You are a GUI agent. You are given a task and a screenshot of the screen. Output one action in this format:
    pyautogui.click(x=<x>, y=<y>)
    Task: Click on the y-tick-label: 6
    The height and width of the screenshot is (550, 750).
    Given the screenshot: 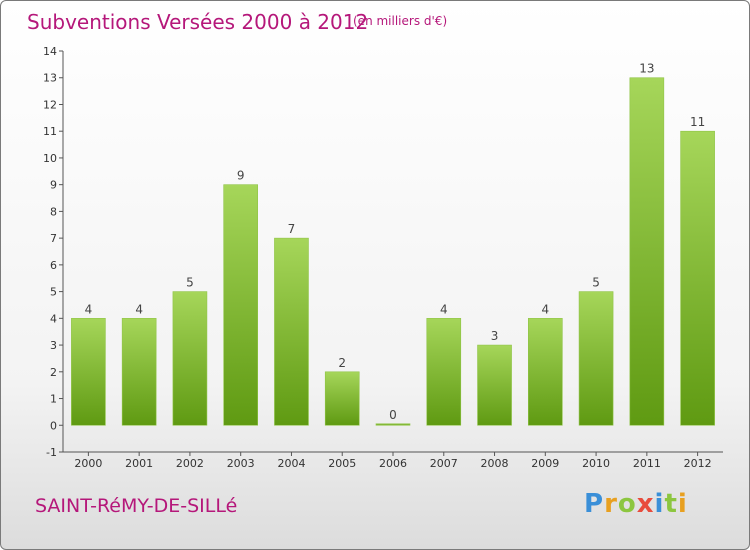 What is the action you would take?
    pyautogui.click(x=53, y=265)
    